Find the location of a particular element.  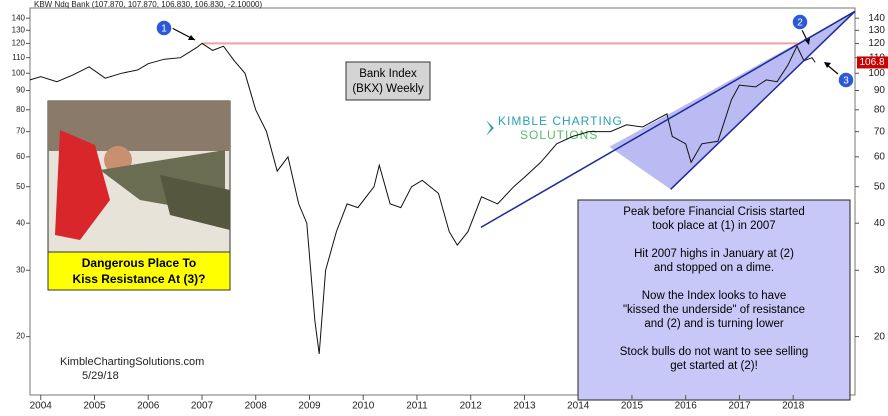

marker: 1 is located at coordinates (175, 30).